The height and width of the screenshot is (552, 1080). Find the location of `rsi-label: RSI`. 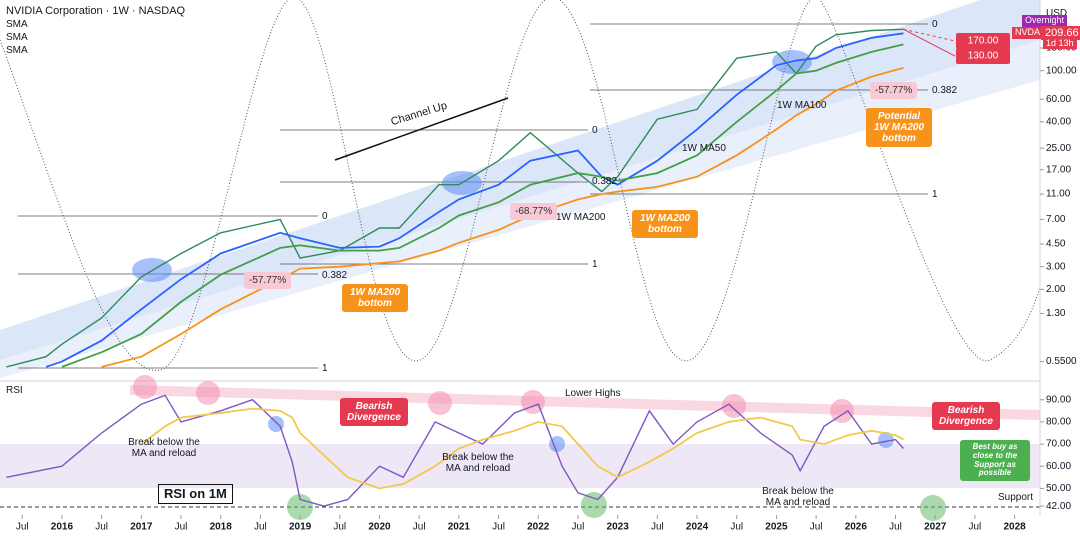

rsi-label: RSI is located at coordinates (14, 390).